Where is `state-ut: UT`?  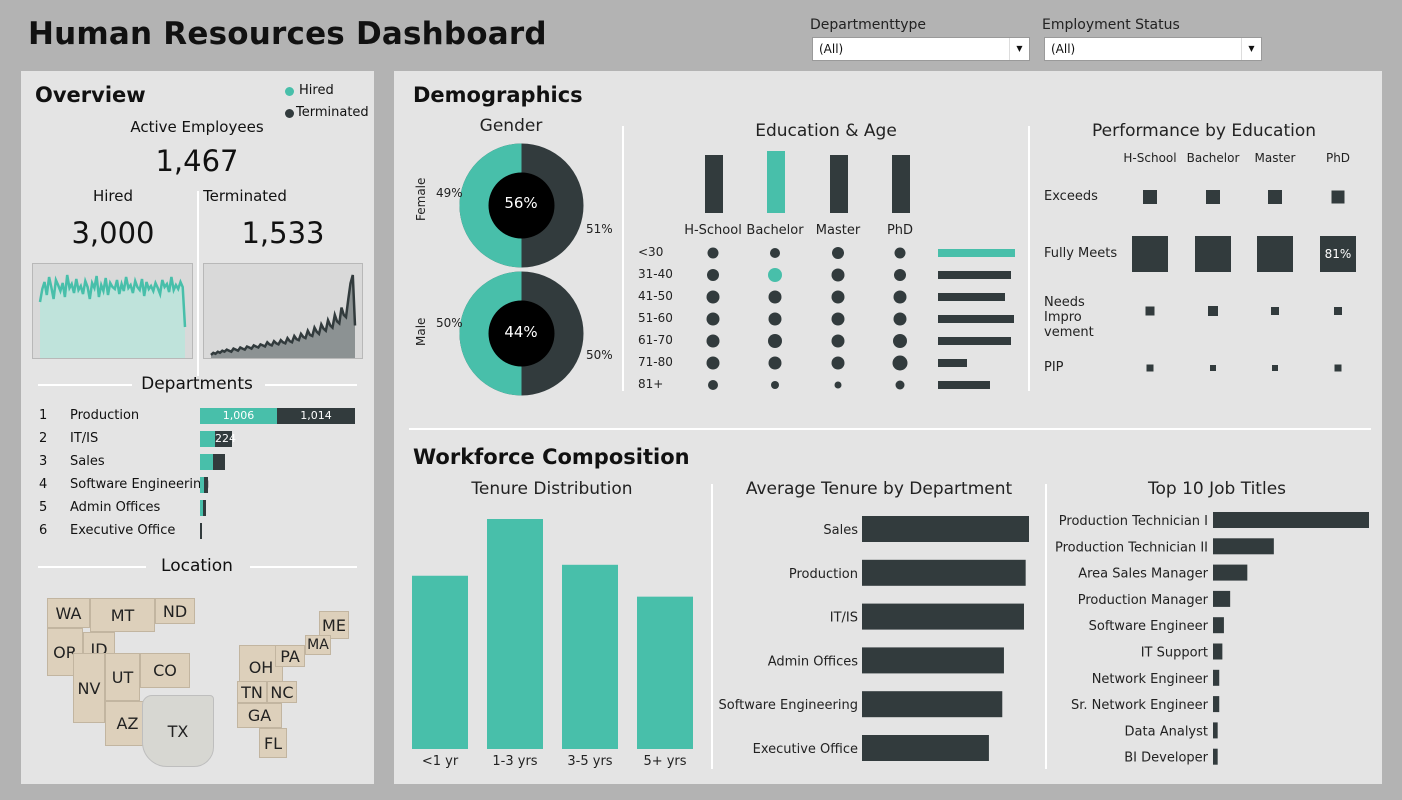 state-ut: UT is located at coordinates (122, 677).